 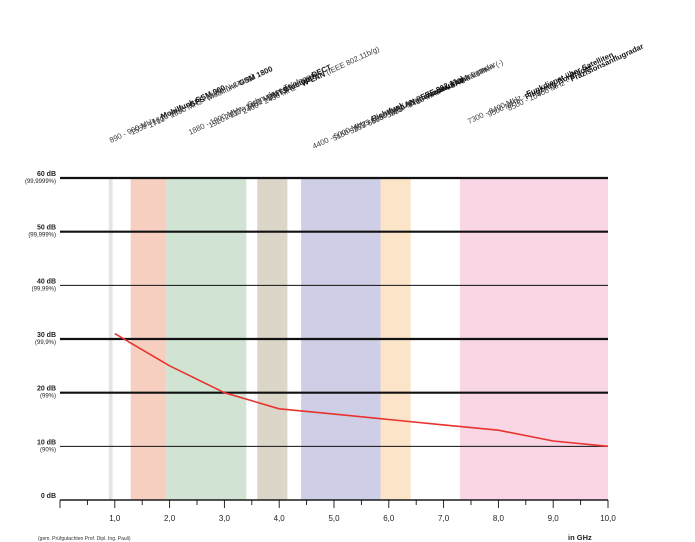 What do you see at coordinates (45, 343) in the screenshot?
I see `y-tick-sublabel: (99,9%)` at bounding box center [45, 343].